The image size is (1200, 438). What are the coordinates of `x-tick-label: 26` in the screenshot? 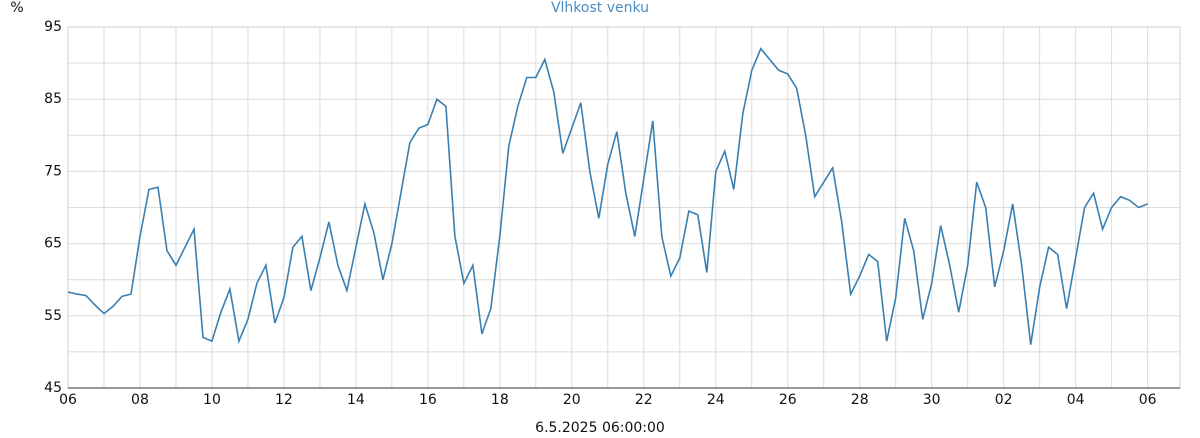 It's located at (788, 400).